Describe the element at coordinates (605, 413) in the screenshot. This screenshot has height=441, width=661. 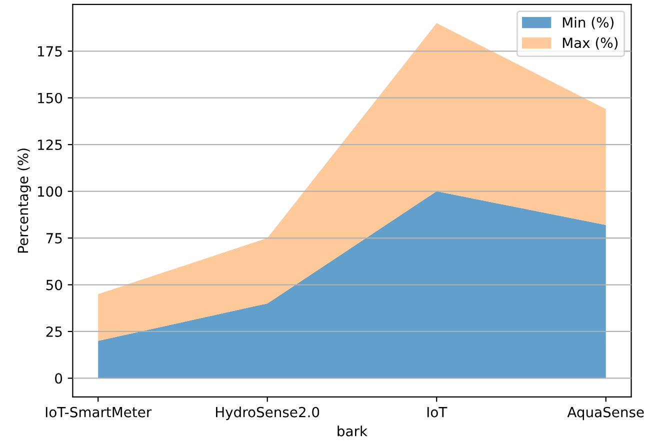
I see `x-tick-label: AquaSense` at that location.